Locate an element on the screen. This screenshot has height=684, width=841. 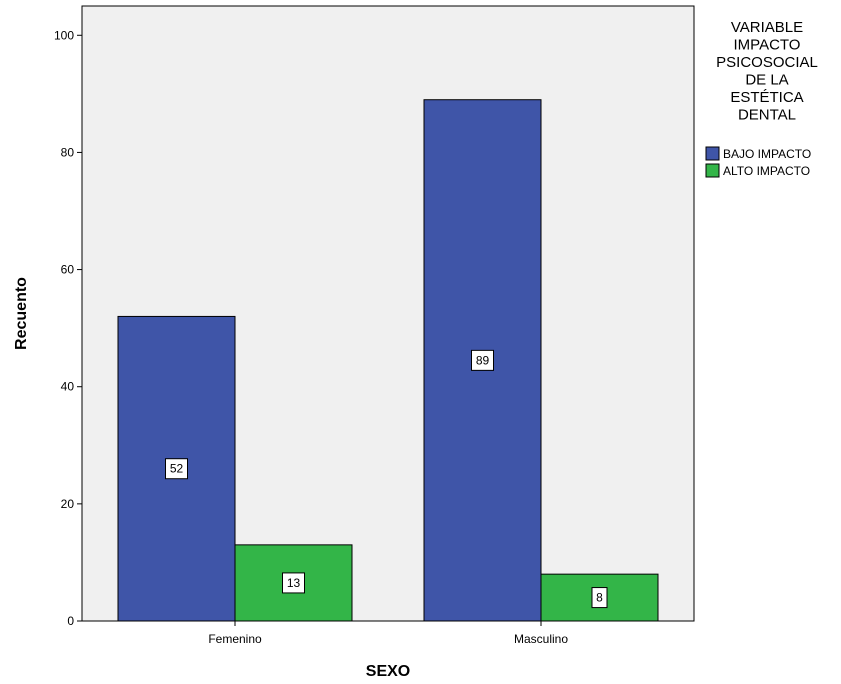
x-axis-title: SEXO is located at coordinates (388, 671).